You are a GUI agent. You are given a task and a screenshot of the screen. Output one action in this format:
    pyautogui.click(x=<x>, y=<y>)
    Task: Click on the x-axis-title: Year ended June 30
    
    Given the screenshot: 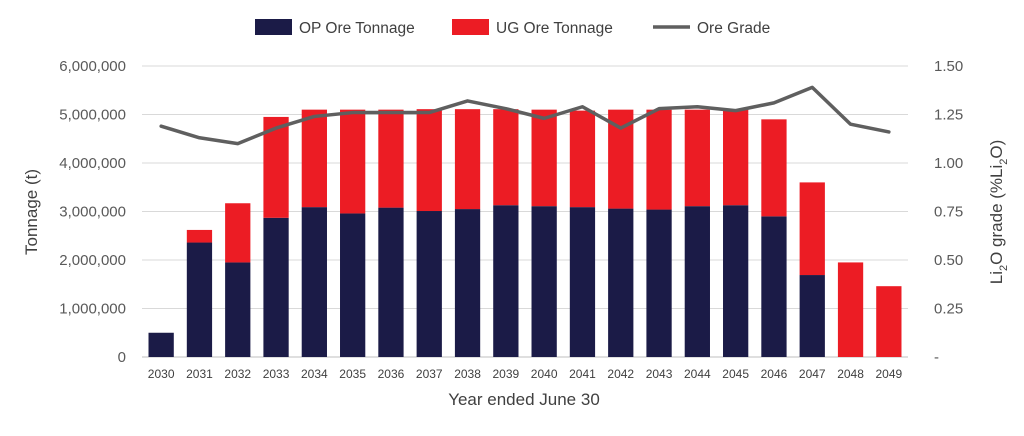 What is the action you would take?
    pyautogui.click(x=524, y=399)
    